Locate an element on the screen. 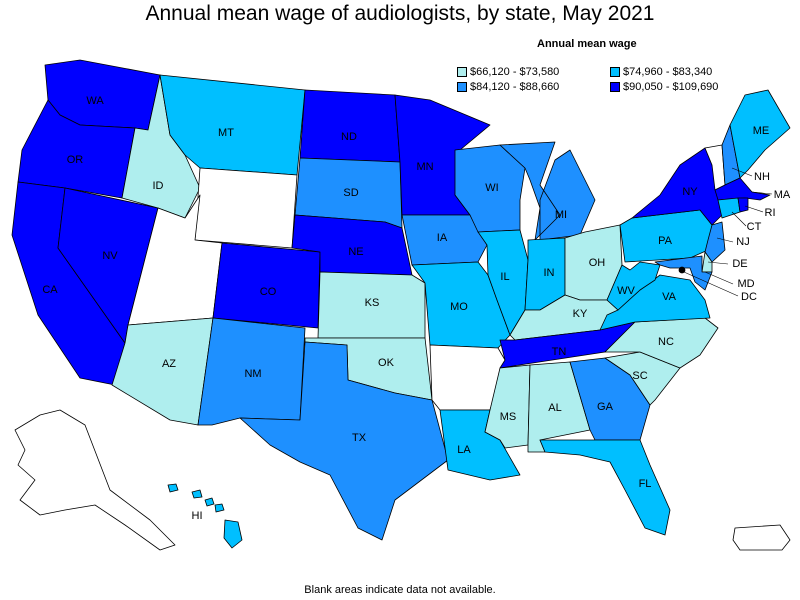 Image resolution: width=800 pixels, height=600 pixels. legend-item-4: $90,050 - $109,690 is located at coordinates (664, 88).